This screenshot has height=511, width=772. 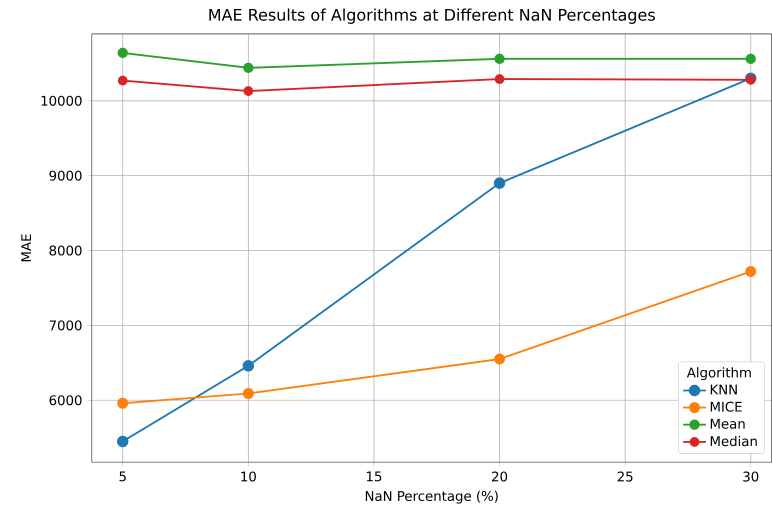 I want to click on legend-label: KNN, so click(x=723, y=389).